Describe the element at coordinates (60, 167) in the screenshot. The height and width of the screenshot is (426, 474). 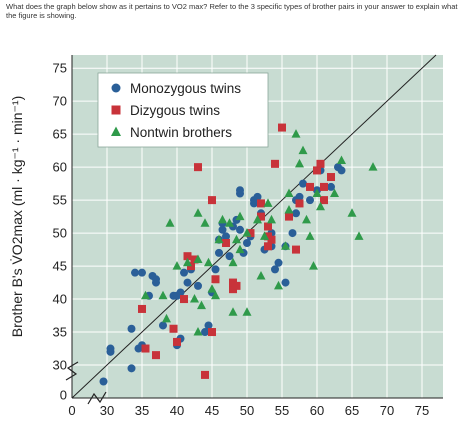
I see `y-tick-label: 60` at that location.